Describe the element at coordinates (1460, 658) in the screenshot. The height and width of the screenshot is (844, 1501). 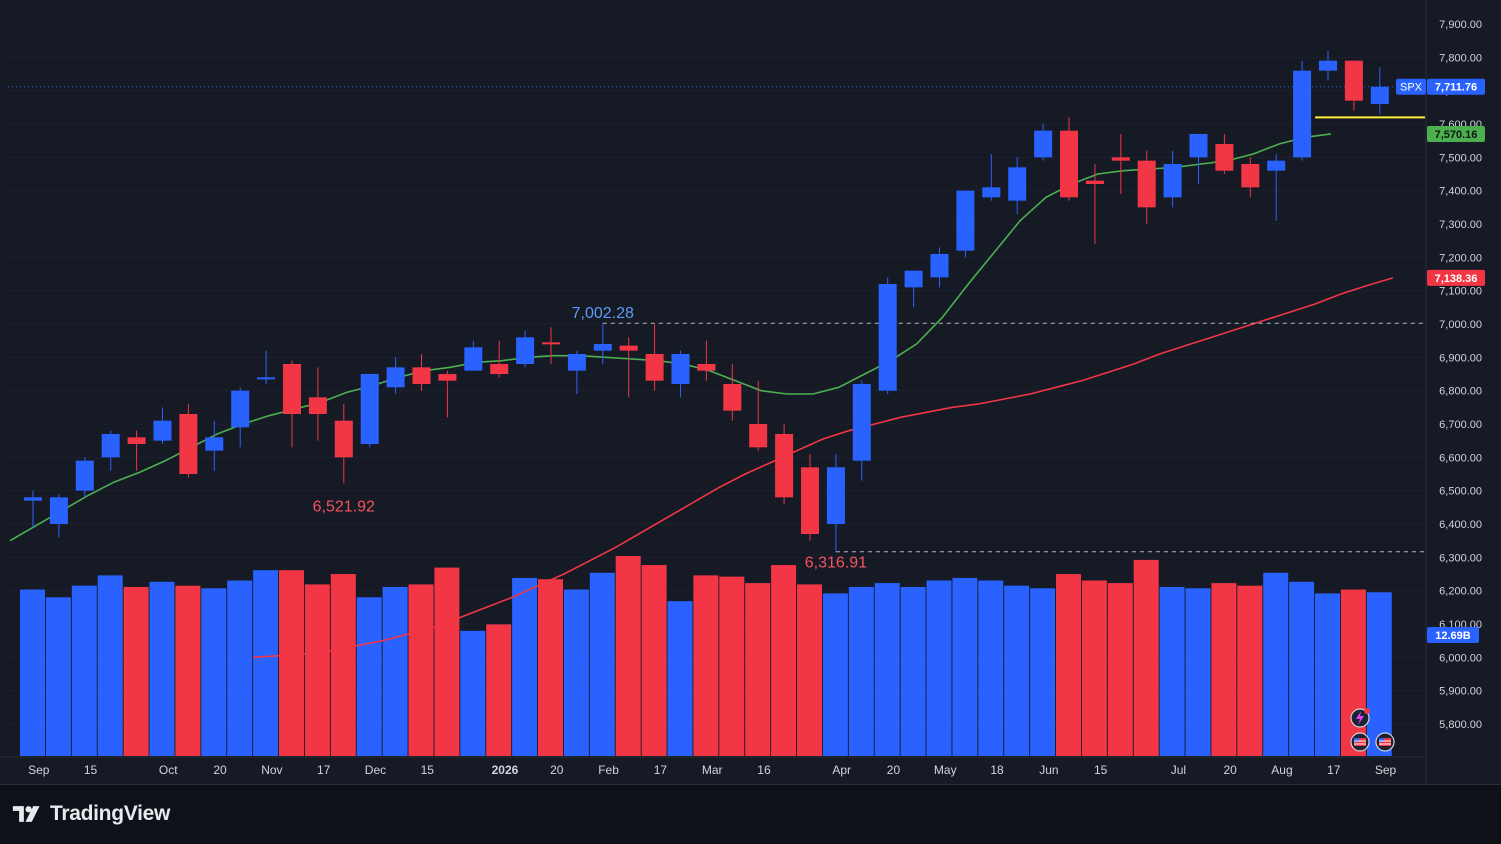
I see `price-tick-label: 6,000.00` at that location.